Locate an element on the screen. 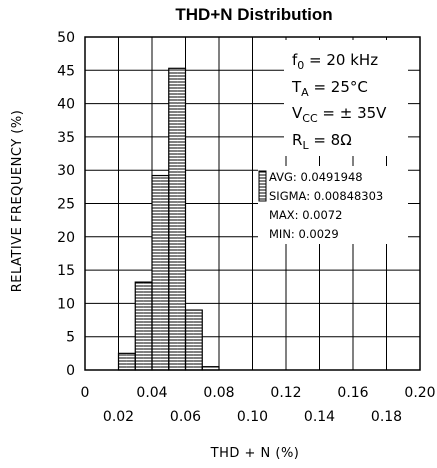  y-tick-label: 25 is located at coordinates (66, 205).